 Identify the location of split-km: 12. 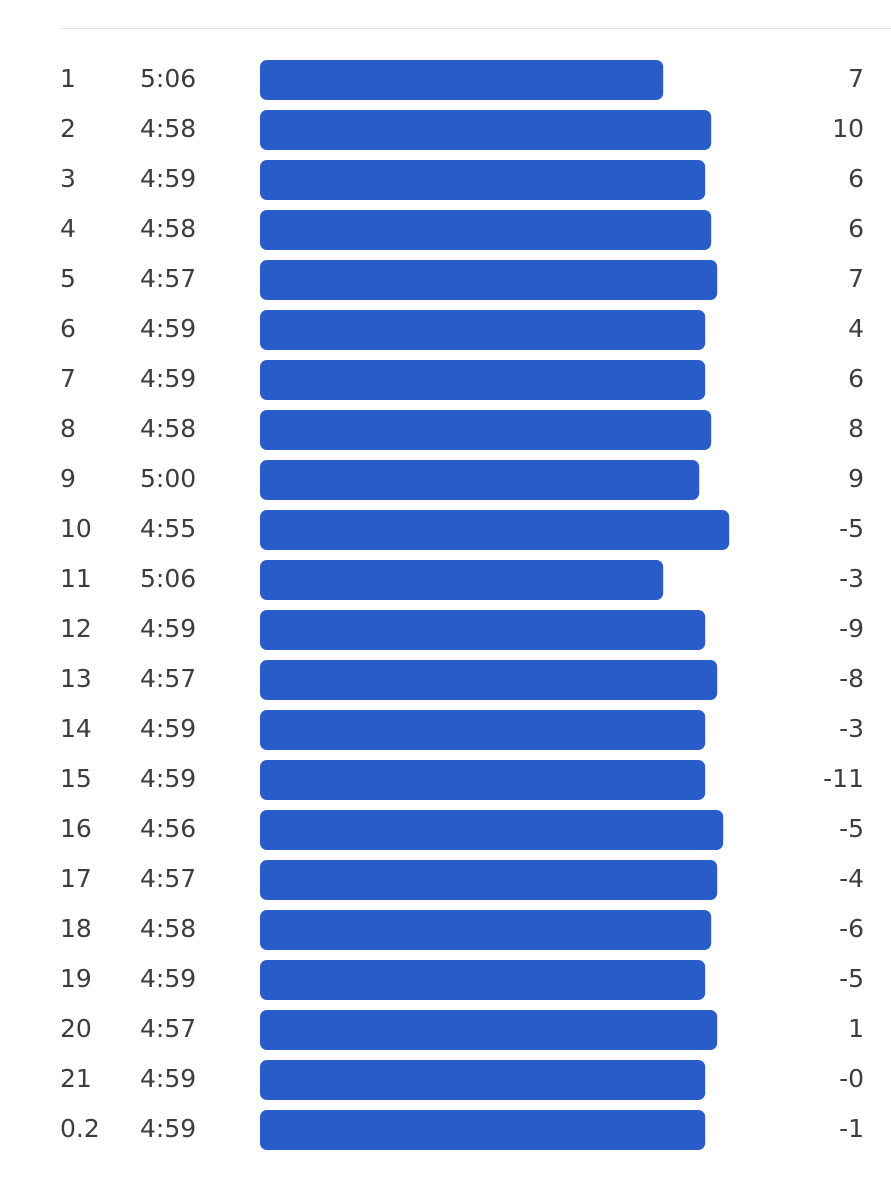
(76, 628).